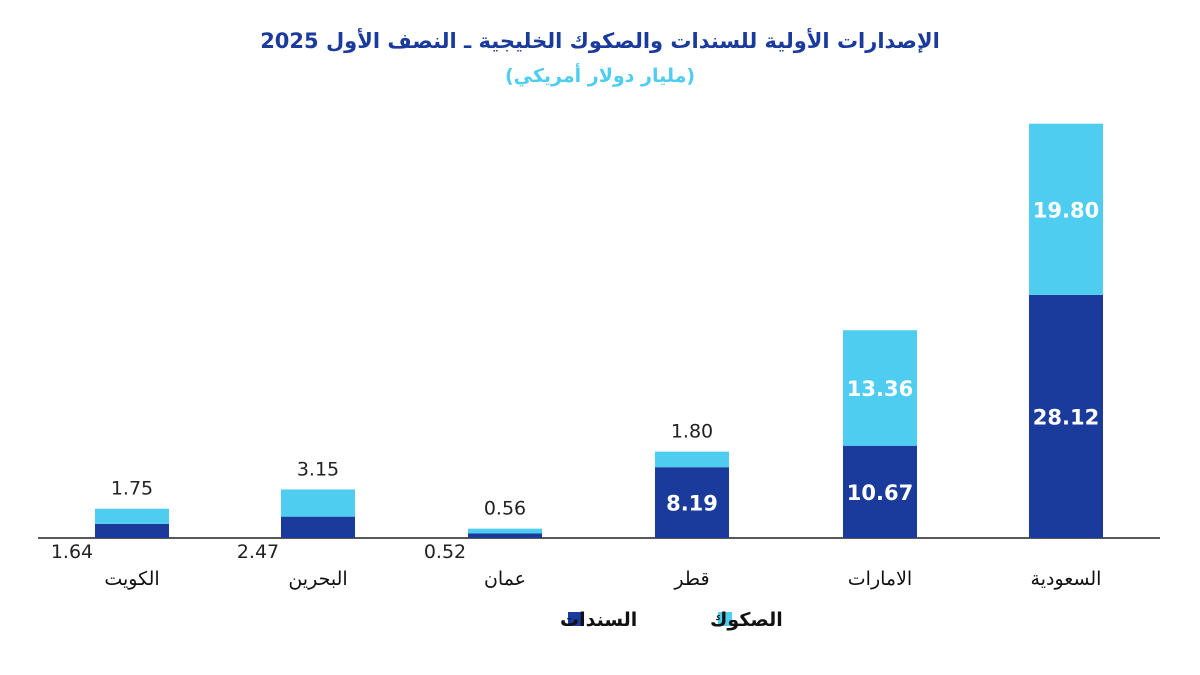 This screenshot has width=1200, height=675. I want to click on data-label-bonds: 1.64, so click(72, 552).